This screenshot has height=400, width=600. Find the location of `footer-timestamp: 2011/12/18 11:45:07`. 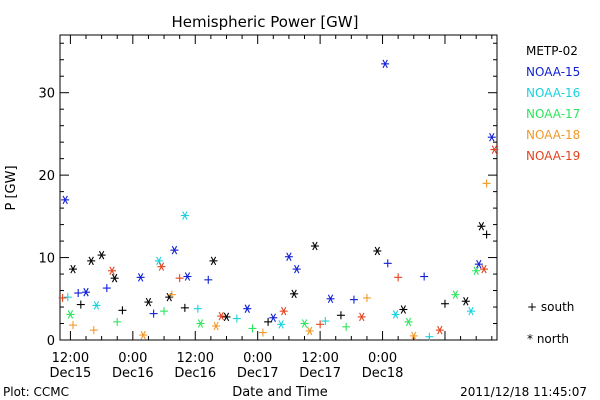

footer-timestamp: 2011/12/18 11:45:07 is located at coordinates (523, 392).